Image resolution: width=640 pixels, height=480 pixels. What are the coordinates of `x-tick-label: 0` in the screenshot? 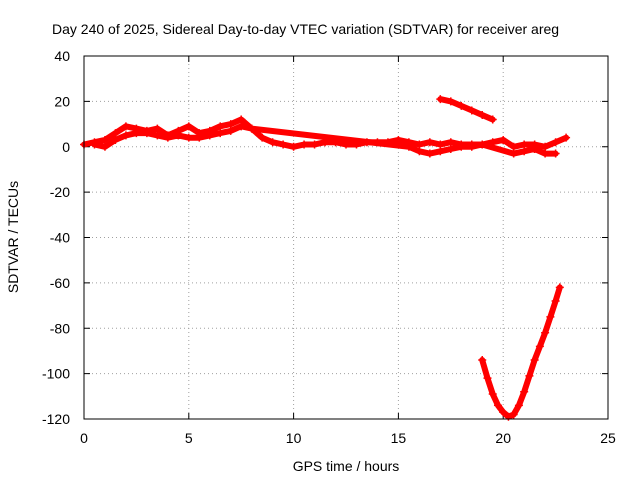 It's located at (84, 438).